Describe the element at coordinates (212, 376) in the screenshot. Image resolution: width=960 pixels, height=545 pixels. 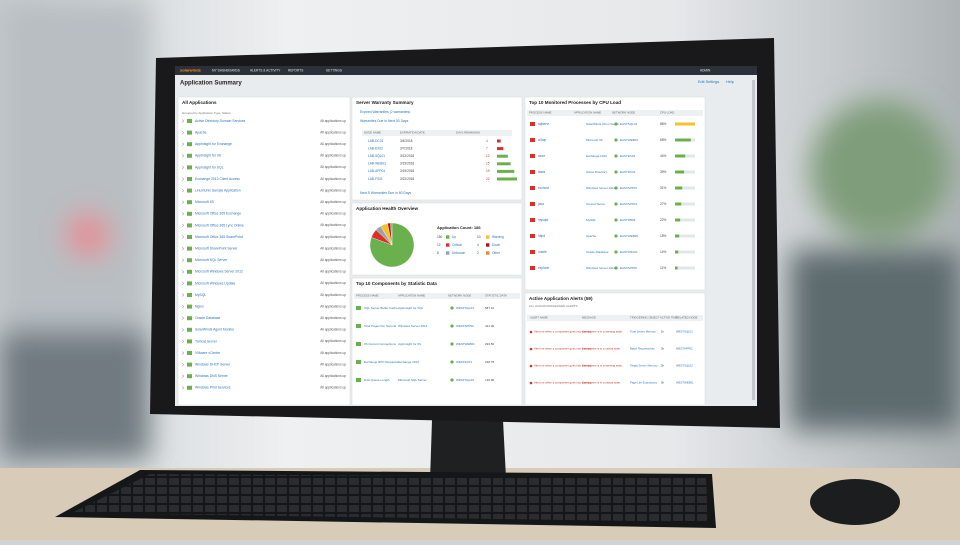
I see `application-name: Windows DNS Server` at that location.